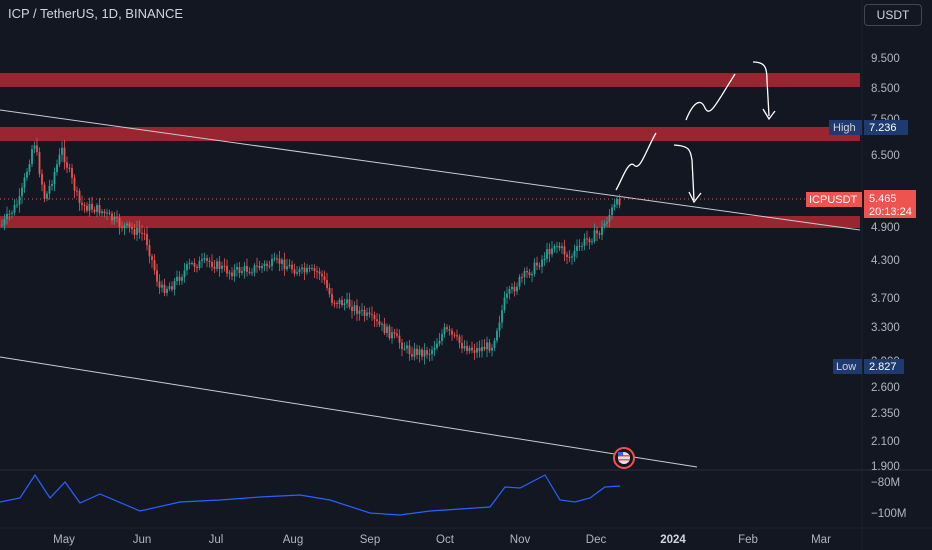 This screenshot has height=550, width=932. I want to click on high-badge-label: High, so click(844, 128).